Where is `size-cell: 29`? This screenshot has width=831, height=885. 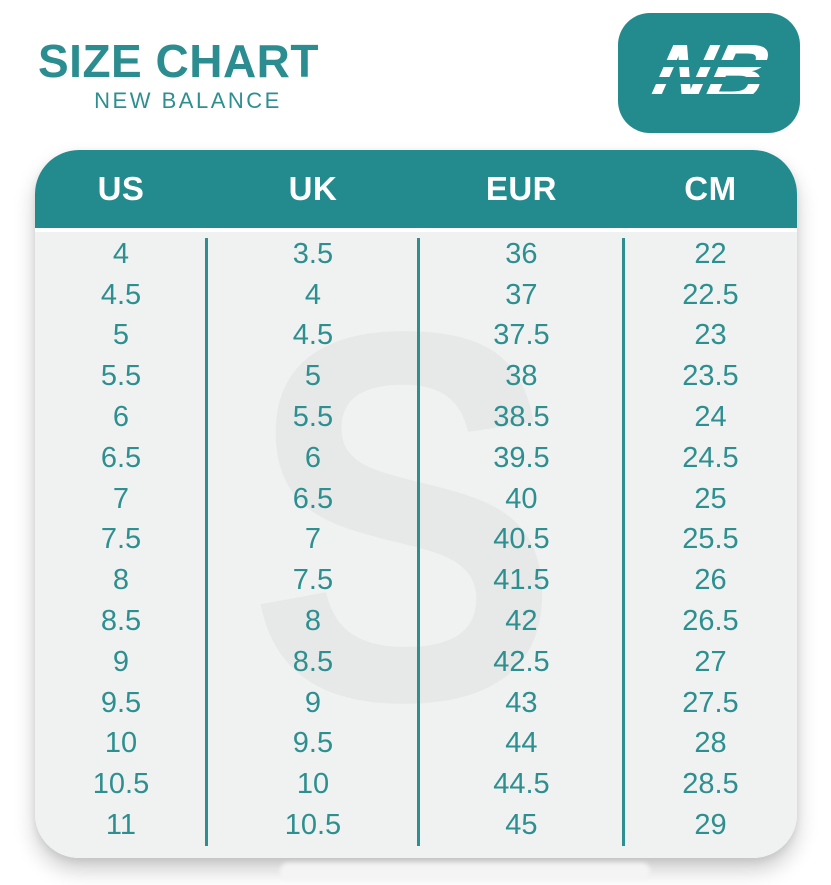 size-cell: 29 is located at coordinates (710, 825).